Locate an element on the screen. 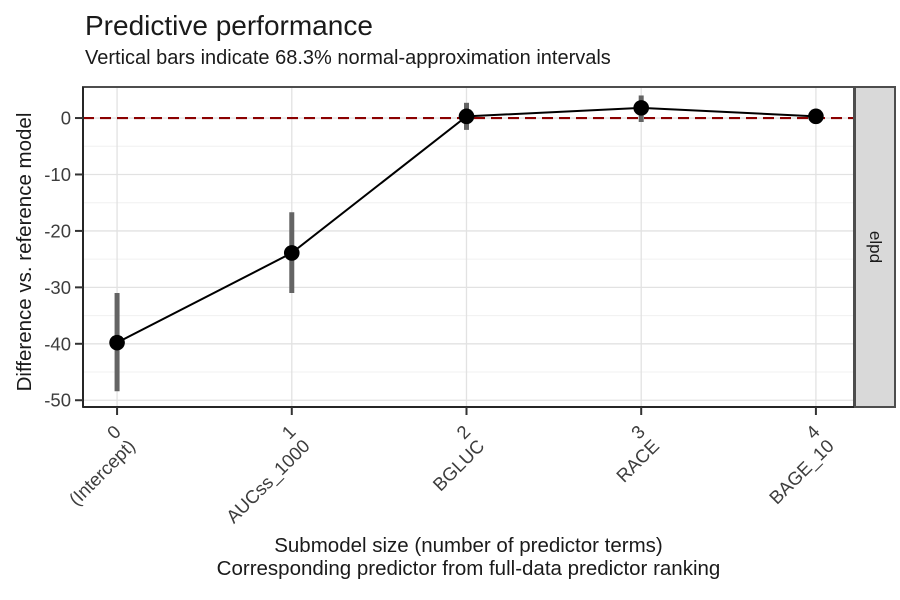 The image size is (900, 600). y-tick-label: -50 is located at coordinates (57, 400).